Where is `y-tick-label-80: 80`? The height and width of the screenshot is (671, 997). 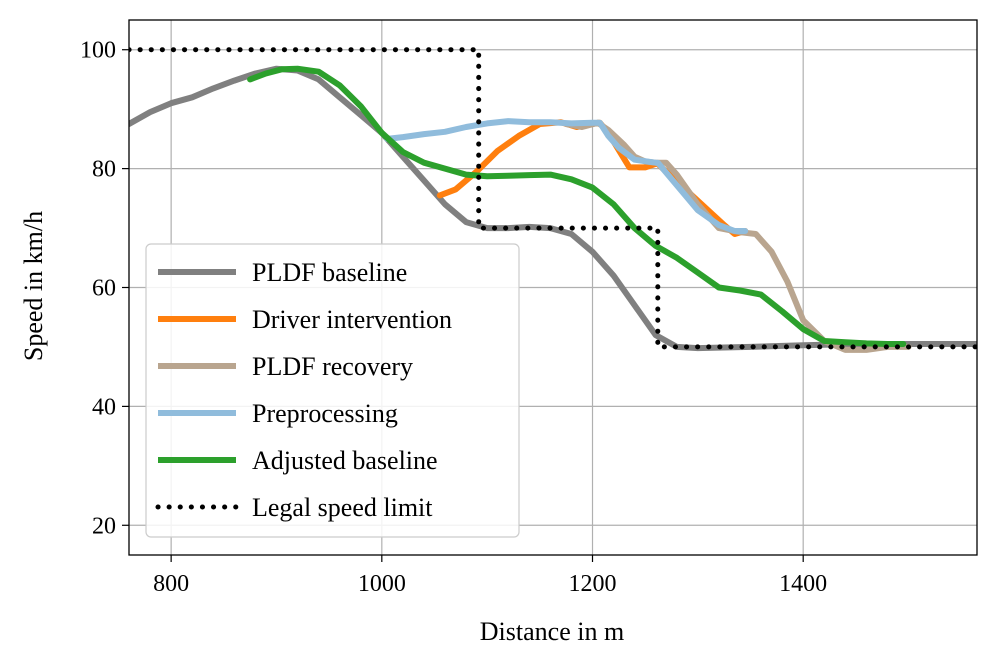 y-tick-label-80: 80 is located at coordinates (104, 170).